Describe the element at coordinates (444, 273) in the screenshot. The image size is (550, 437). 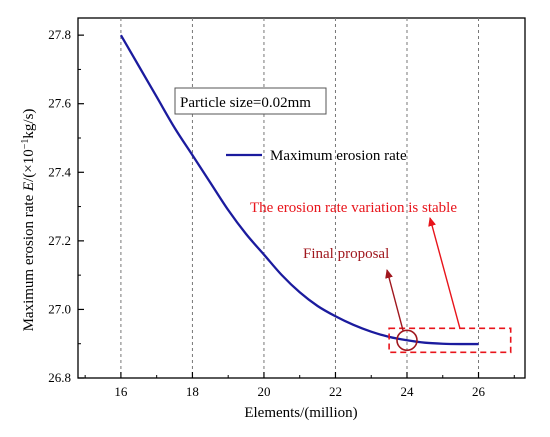
I see `stable-arrow` at that location.